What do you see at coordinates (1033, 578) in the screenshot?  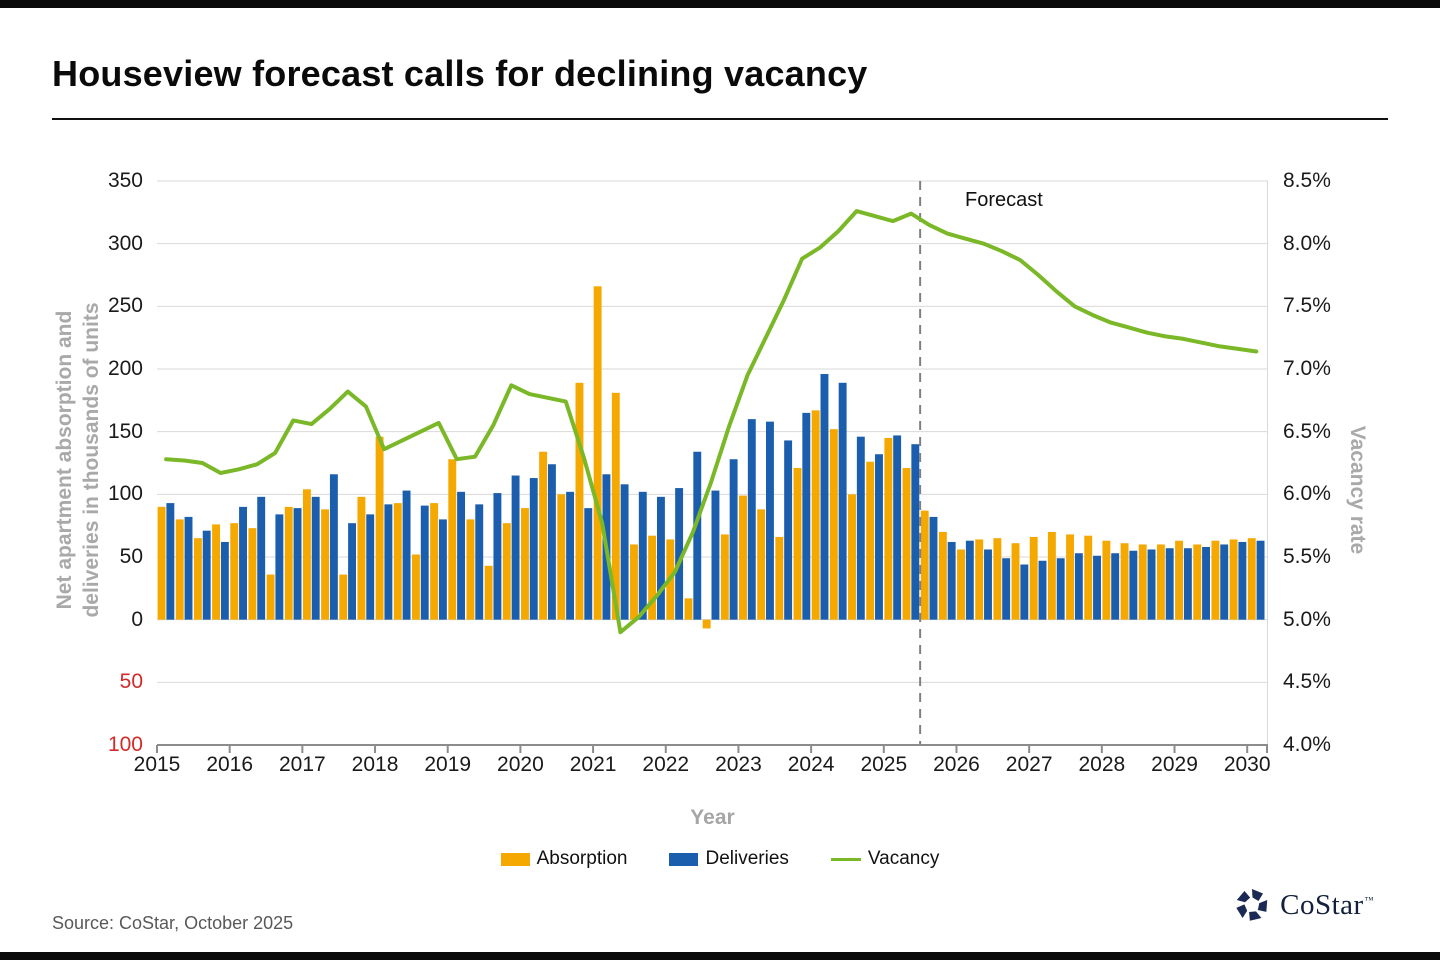 I see `absorption-bar-2027-Q1` at bounding box center [1033, 578].